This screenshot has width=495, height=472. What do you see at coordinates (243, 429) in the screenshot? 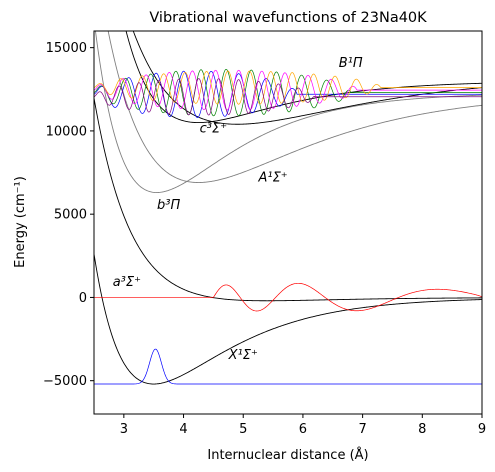
I see `x-tick-label-2: 5` at bounding box center [243, 429].